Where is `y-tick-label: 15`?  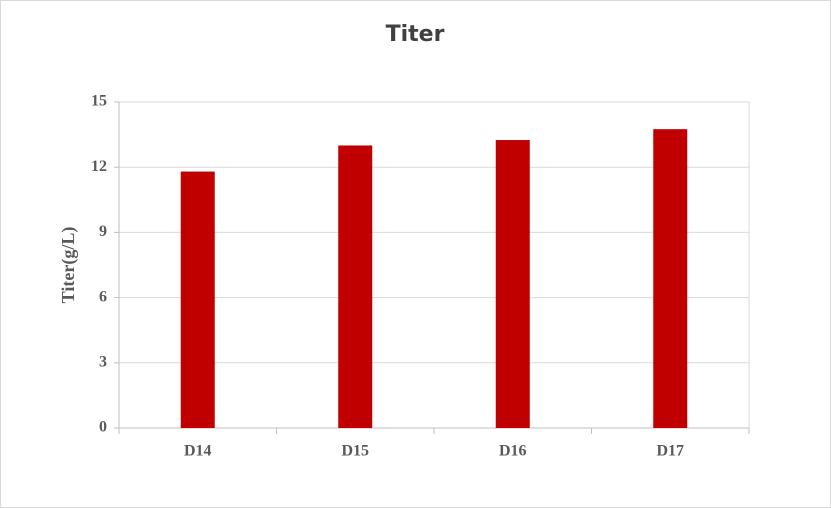 y-tick-label: 15 is located at coordinates (99, 101).